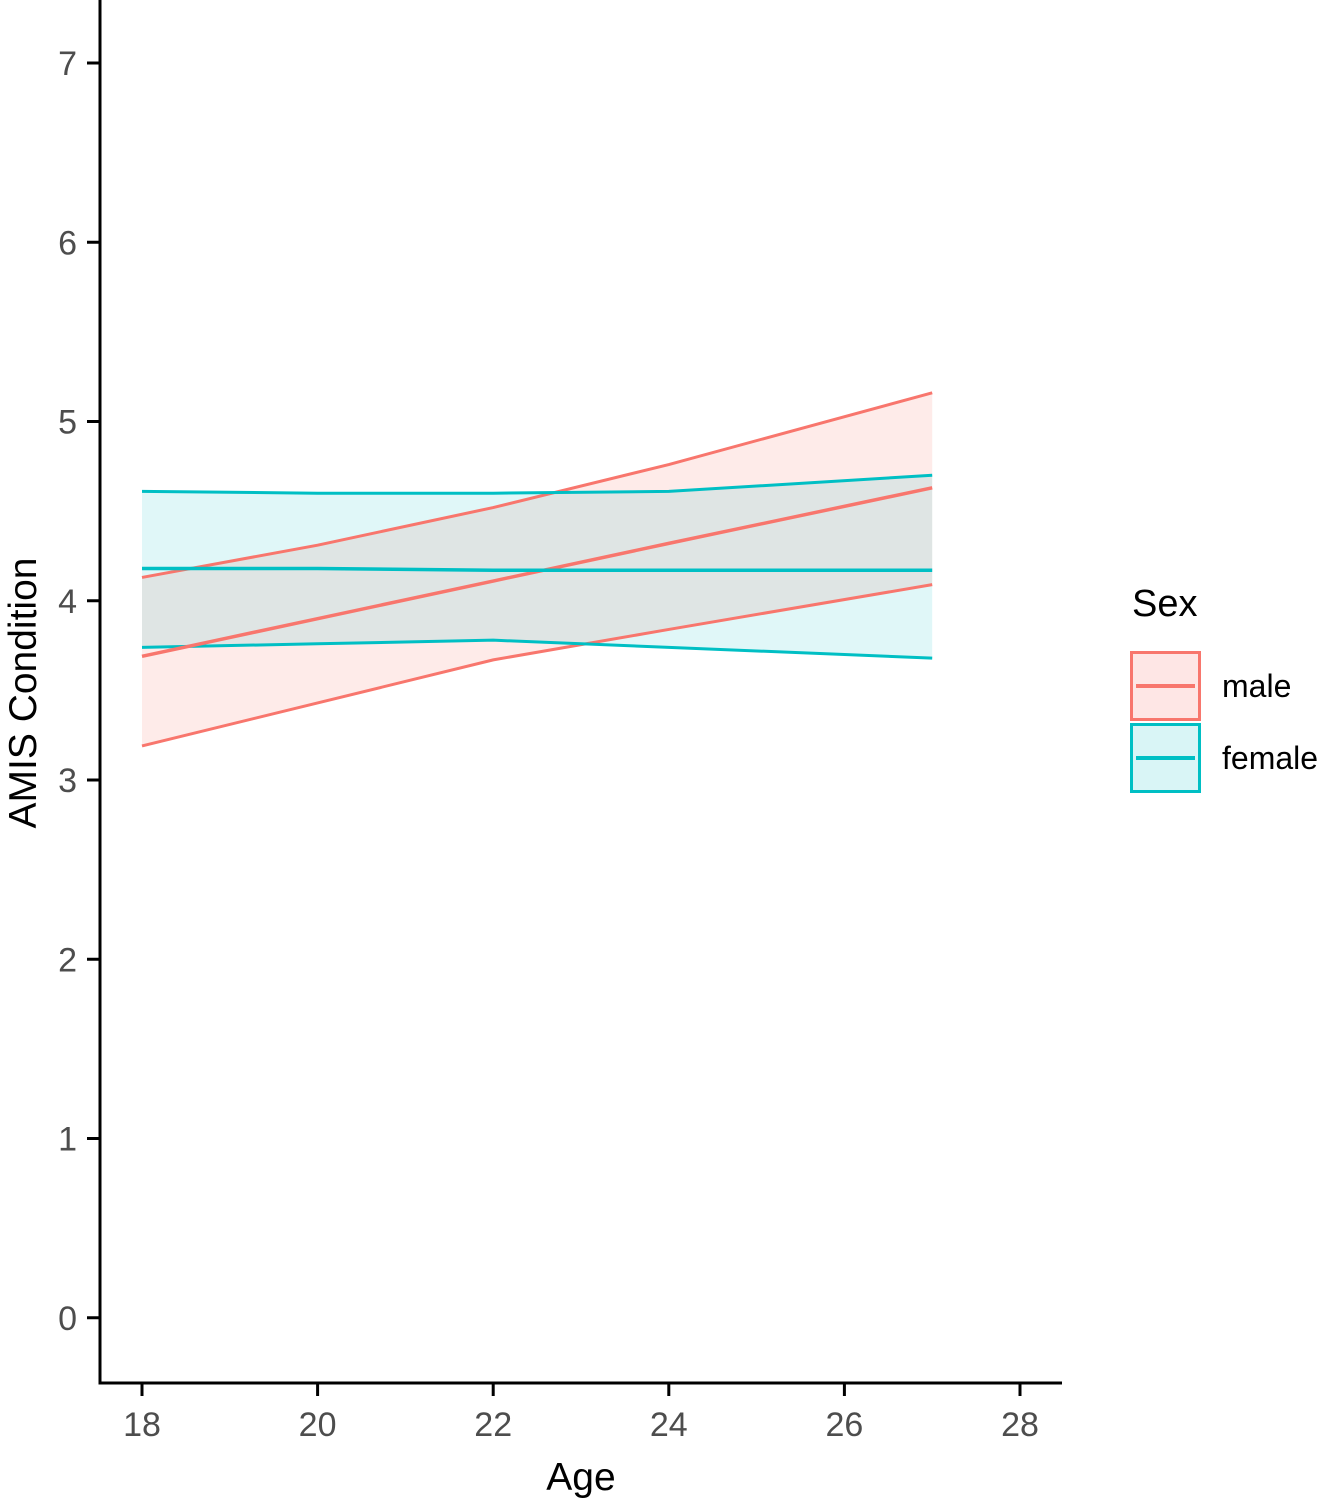  Describe the element at coordinates (67, 960) in the screenshot. I see `y-tick-label: 2` at that location.